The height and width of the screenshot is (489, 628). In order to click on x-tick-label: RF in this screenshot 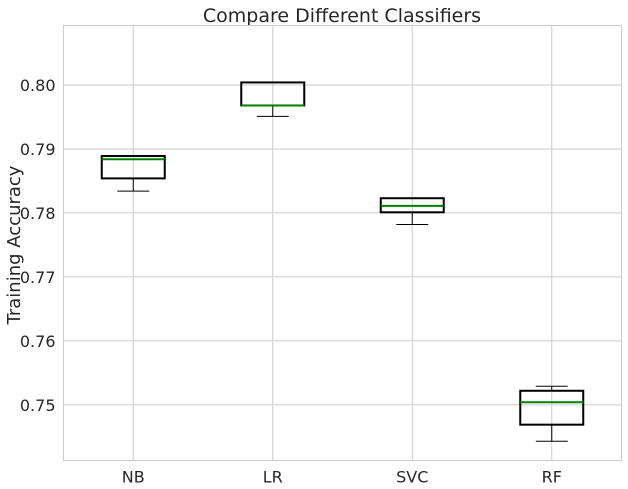, I will do `click(552, 477)`.